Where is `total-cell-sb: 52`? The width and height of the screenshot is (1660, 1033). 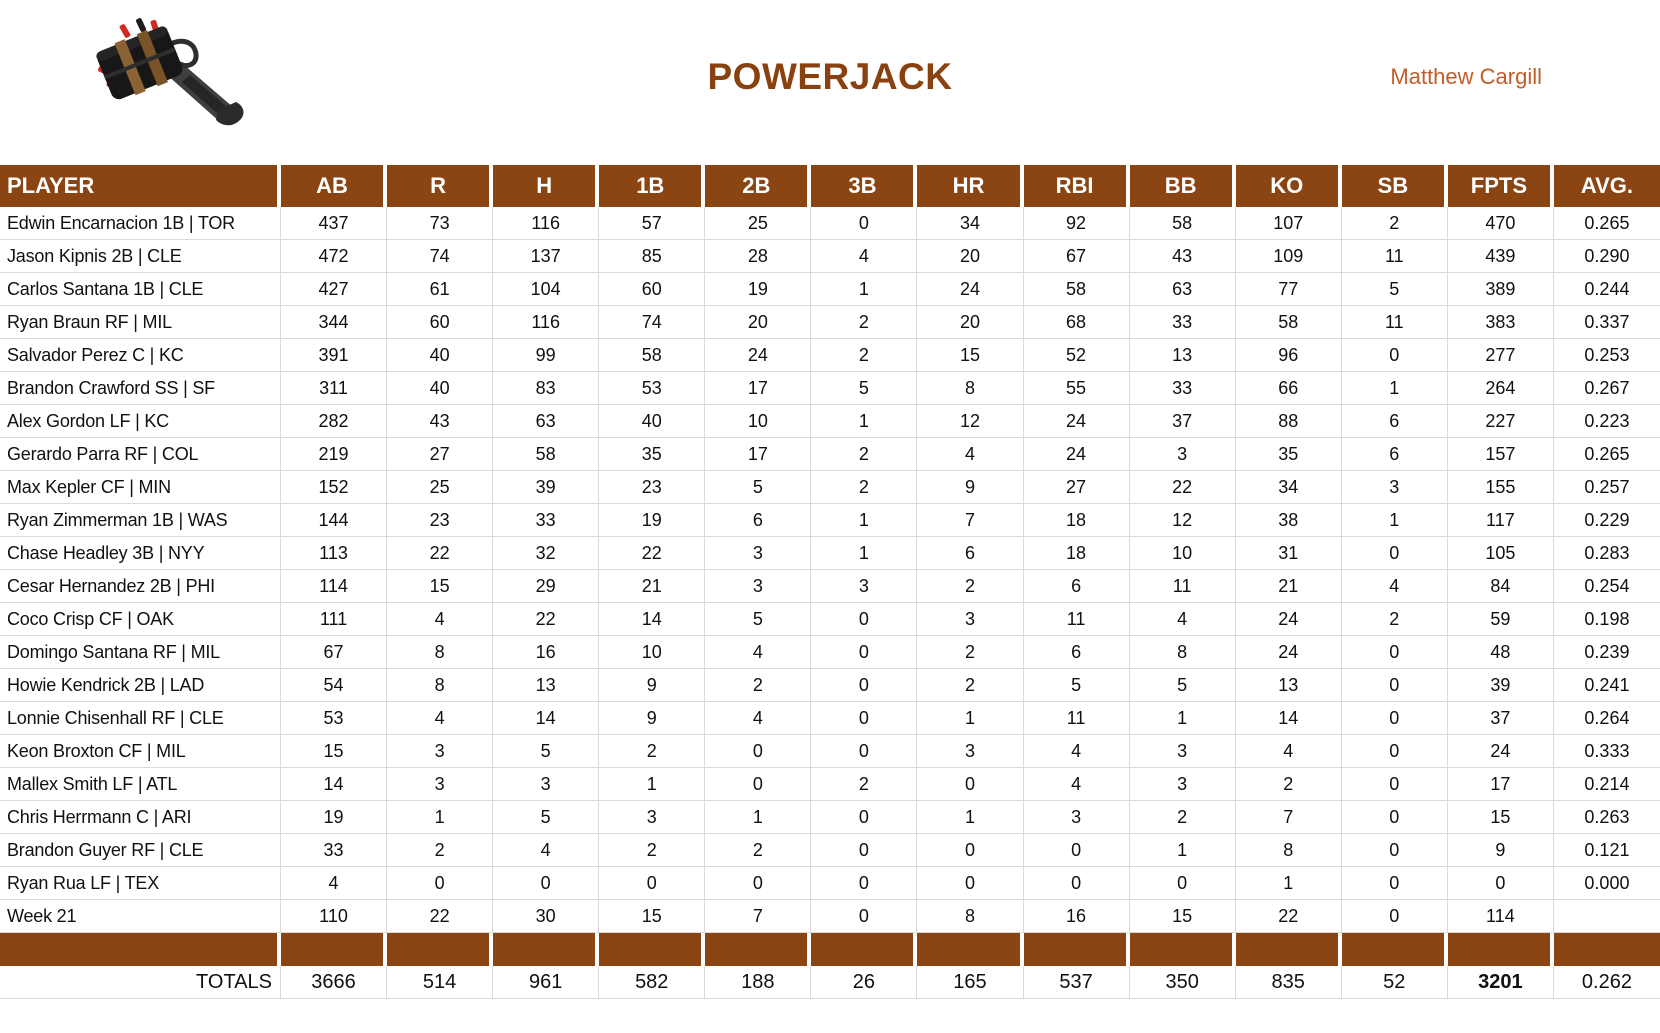
total-cell-sb: 52 is located at coordinates (1394, 982).